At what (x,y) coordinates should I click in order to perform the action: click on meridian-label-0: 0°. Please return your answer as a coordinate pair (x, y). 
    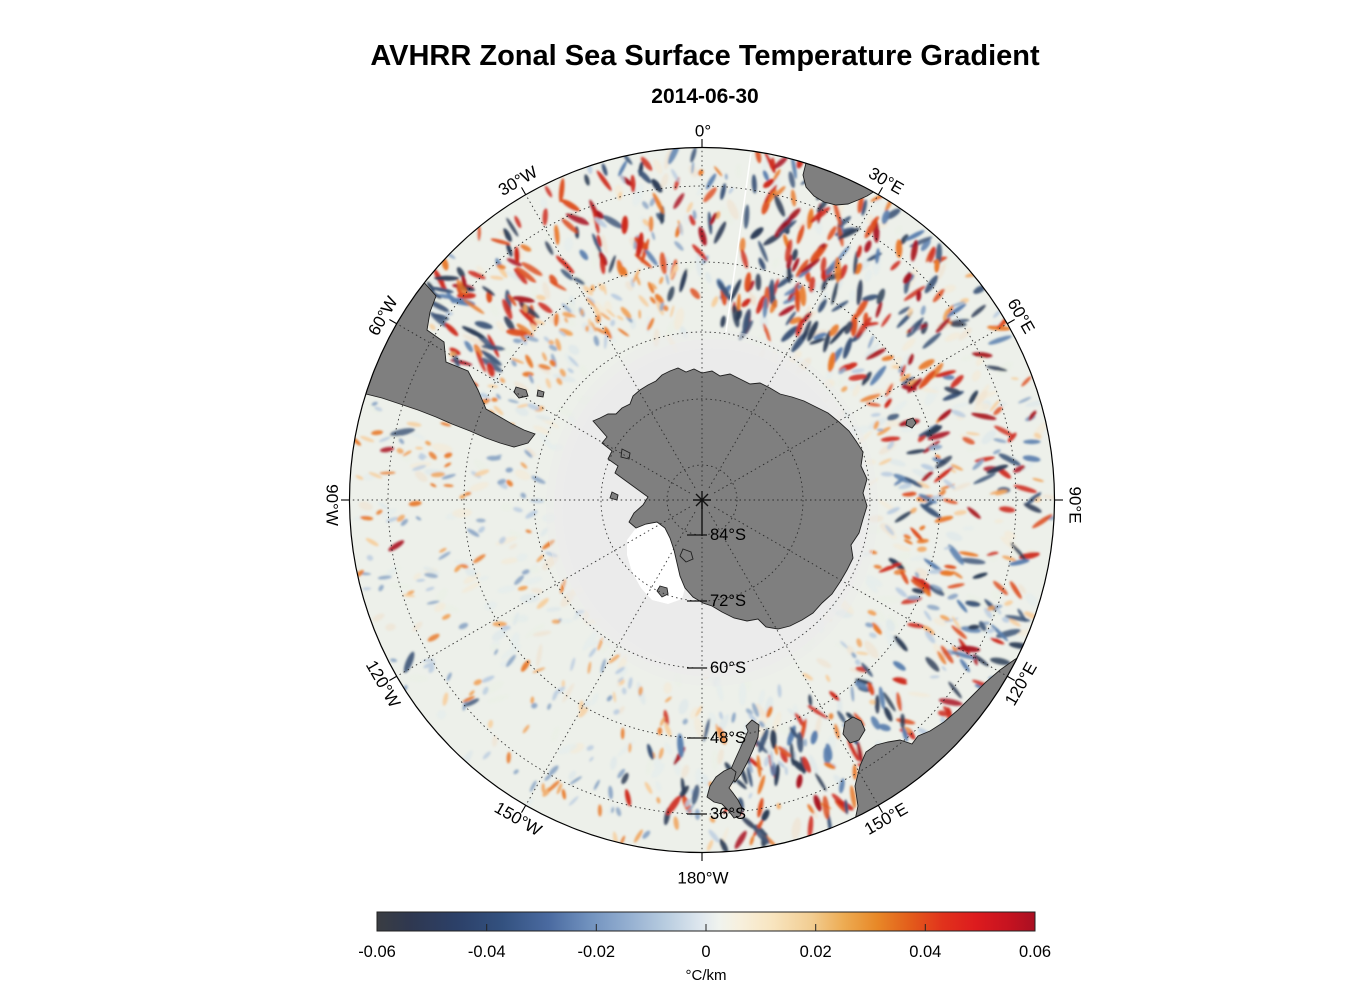
    Looking at the image, I should click on (703, 131).